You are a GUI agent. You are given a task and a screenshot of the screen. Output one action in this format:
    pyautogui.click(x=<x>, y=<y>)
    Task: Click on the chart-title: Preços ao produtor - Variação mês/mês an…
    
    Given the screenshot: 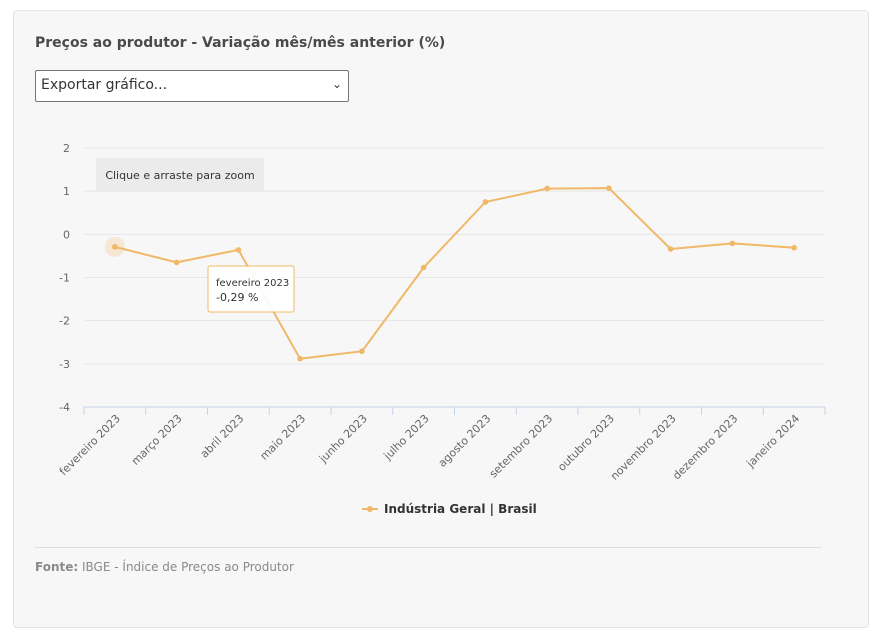 What is the action you would take?
    pyautogui.click(x=240, y=43)
    